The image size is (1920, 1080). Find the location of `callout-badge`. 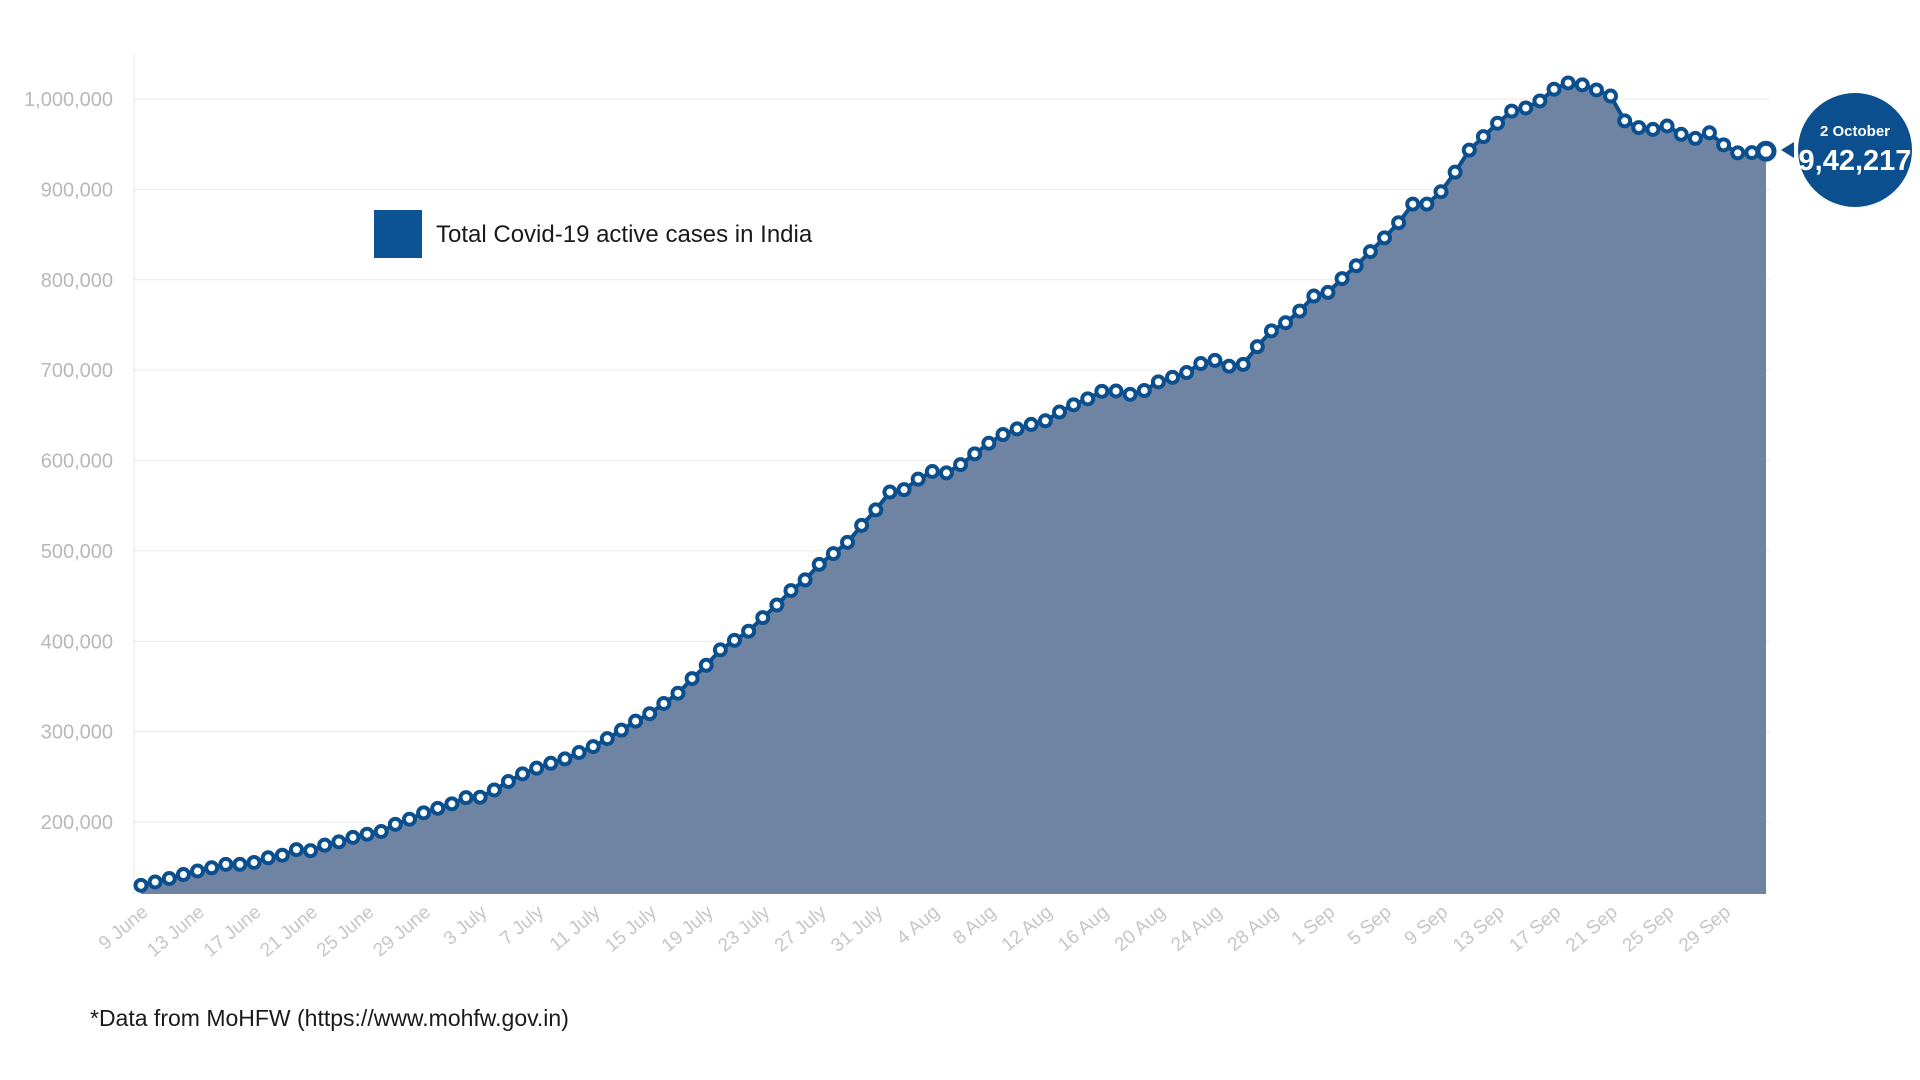

callout-badge is located at coordinates (1855, 150).